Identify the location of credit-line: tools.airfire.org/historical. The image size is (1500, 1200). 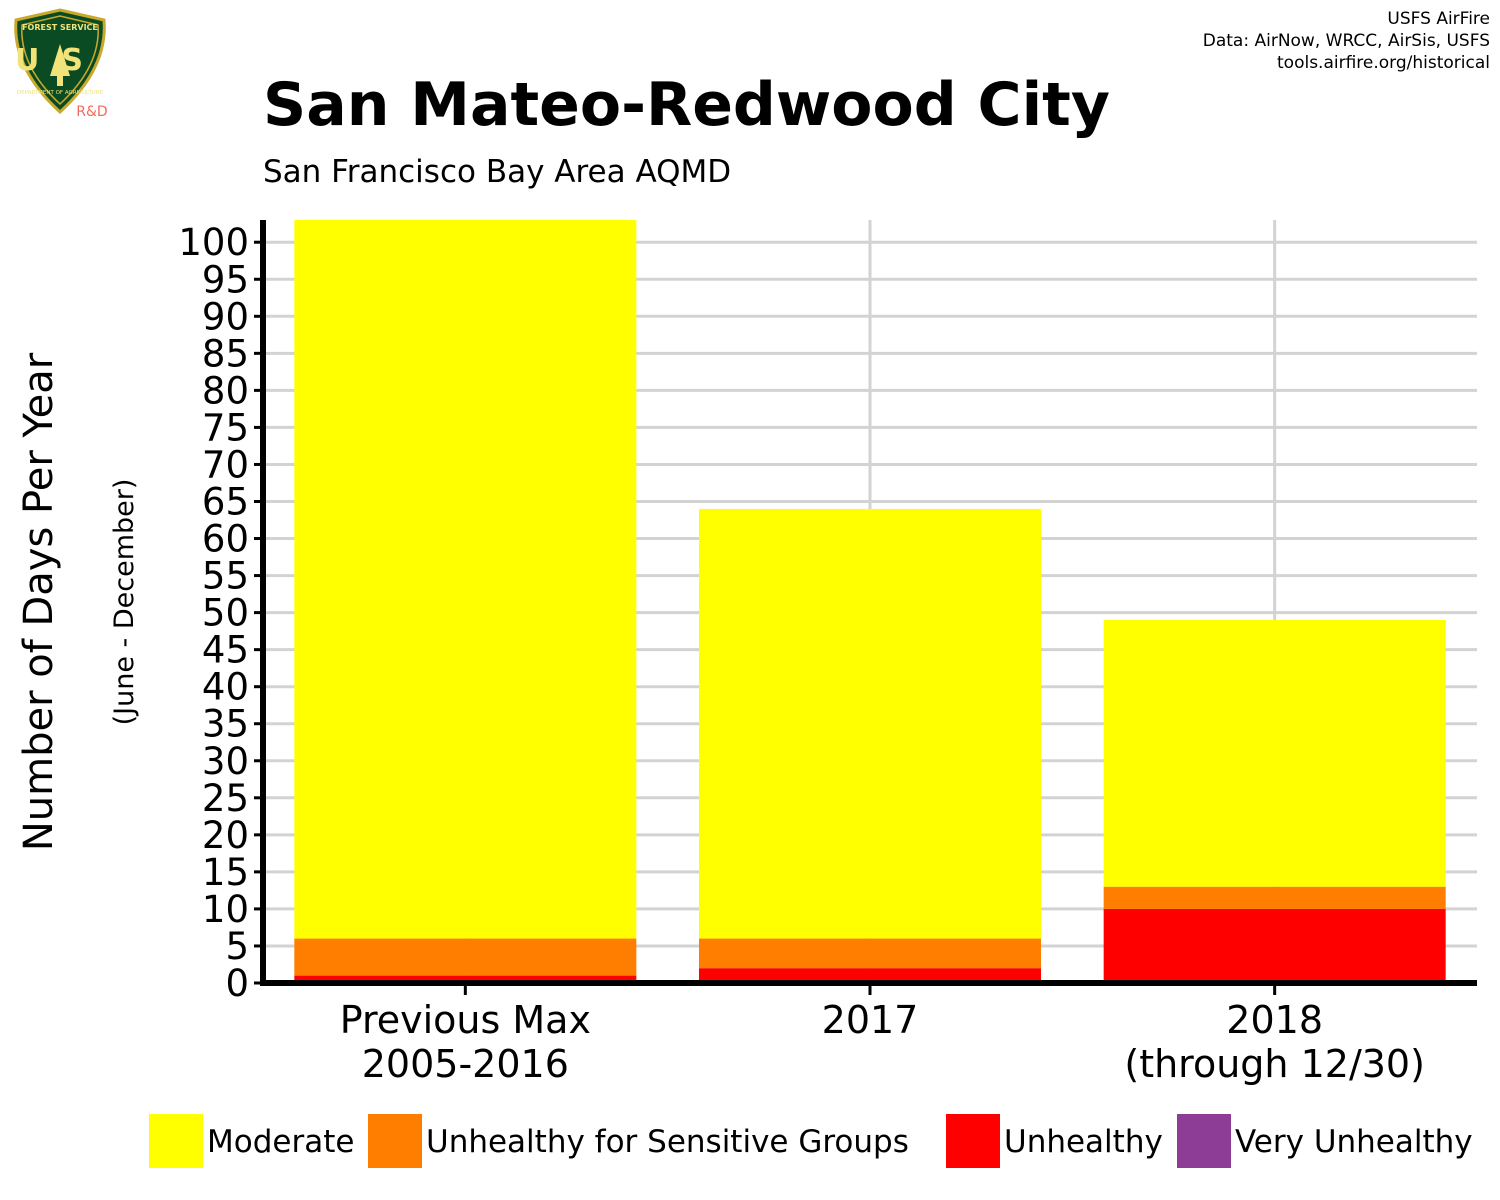
(1383, 63).